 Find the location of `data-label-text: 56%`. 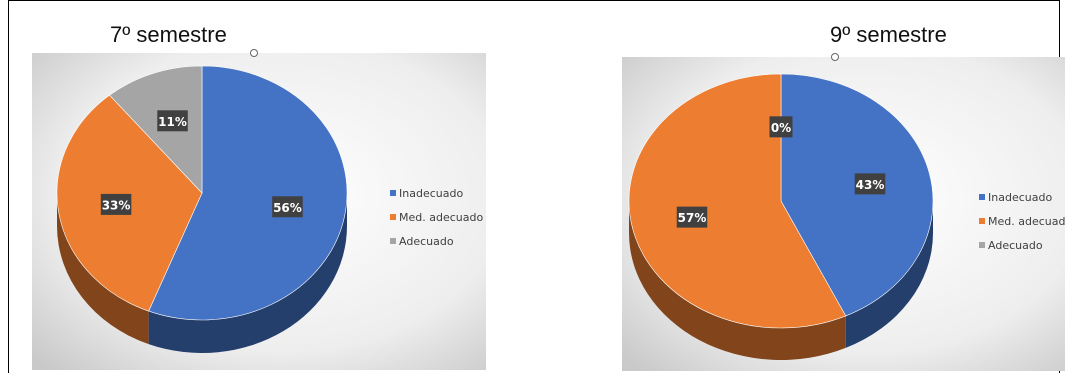

data-label-text: 56% is located at coordinates (287, 208).